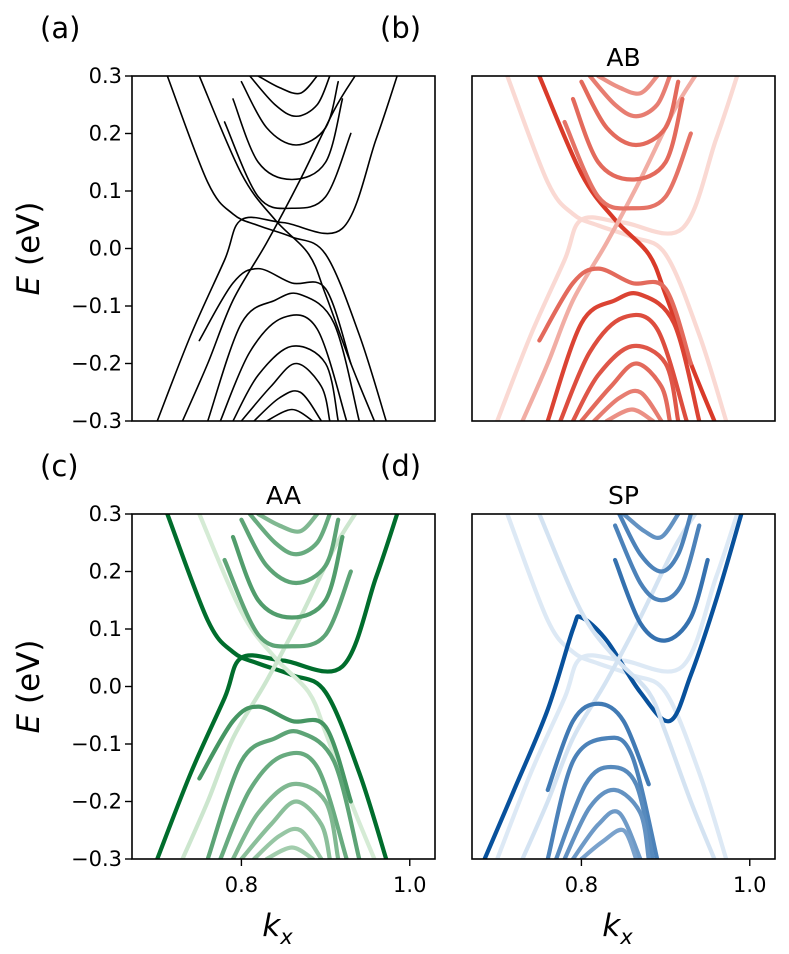 The height and width of the screenshot is (954, 789). What do you see at coordinates (59, 466) in the screenshot?
I see `panel-label: (c)` at bounding box center [59, 466].